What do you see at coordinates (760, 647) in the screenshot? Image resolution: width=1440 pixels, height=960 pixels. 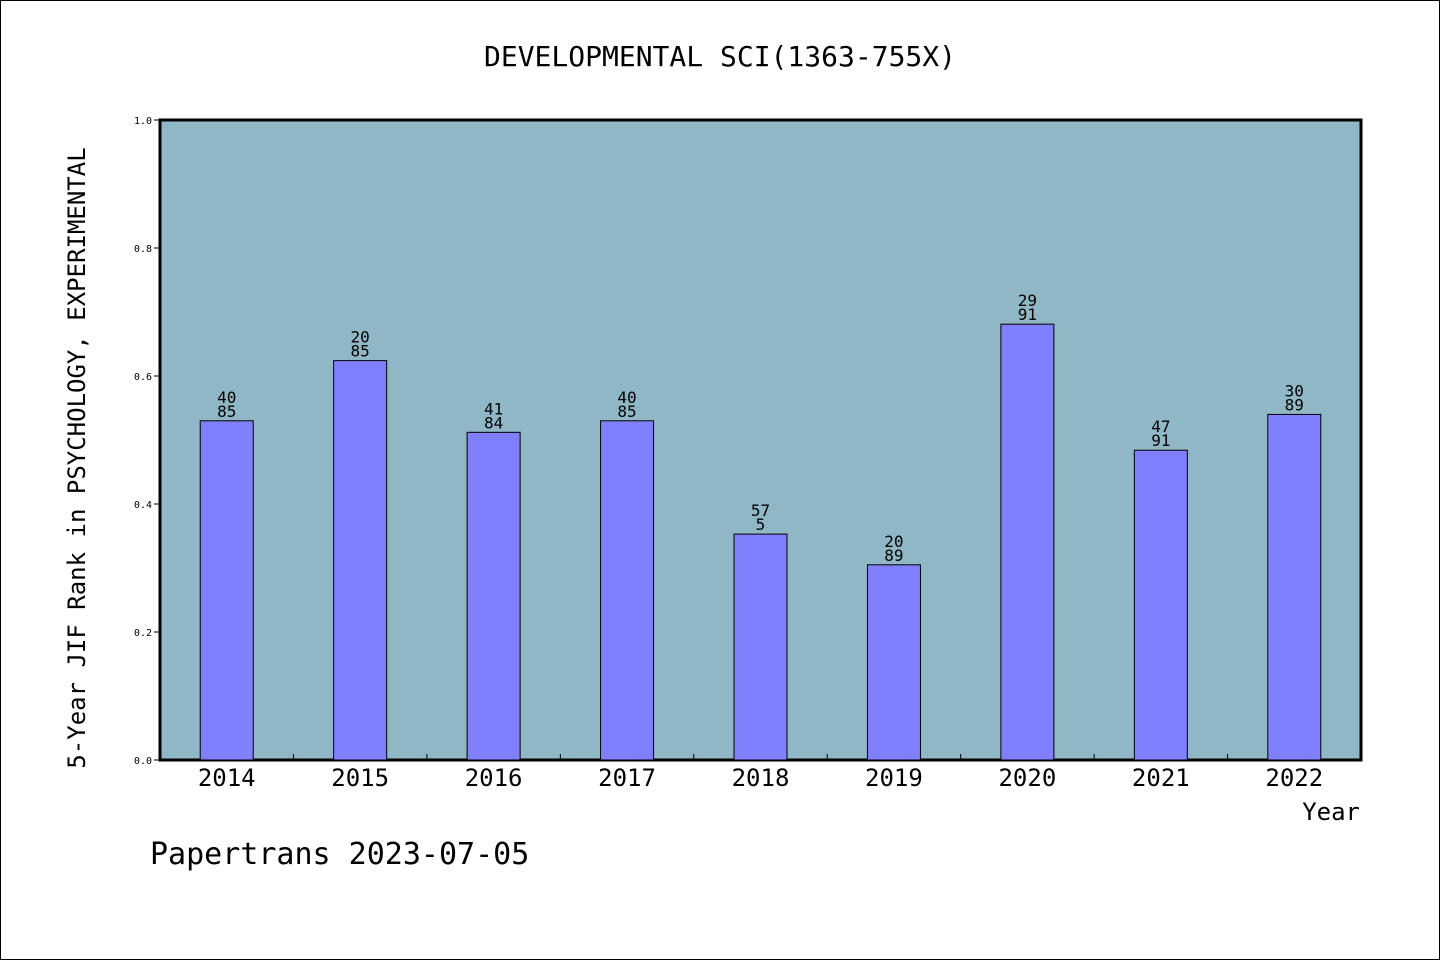 I see `bar-2018` at bounding box center [760, 647].